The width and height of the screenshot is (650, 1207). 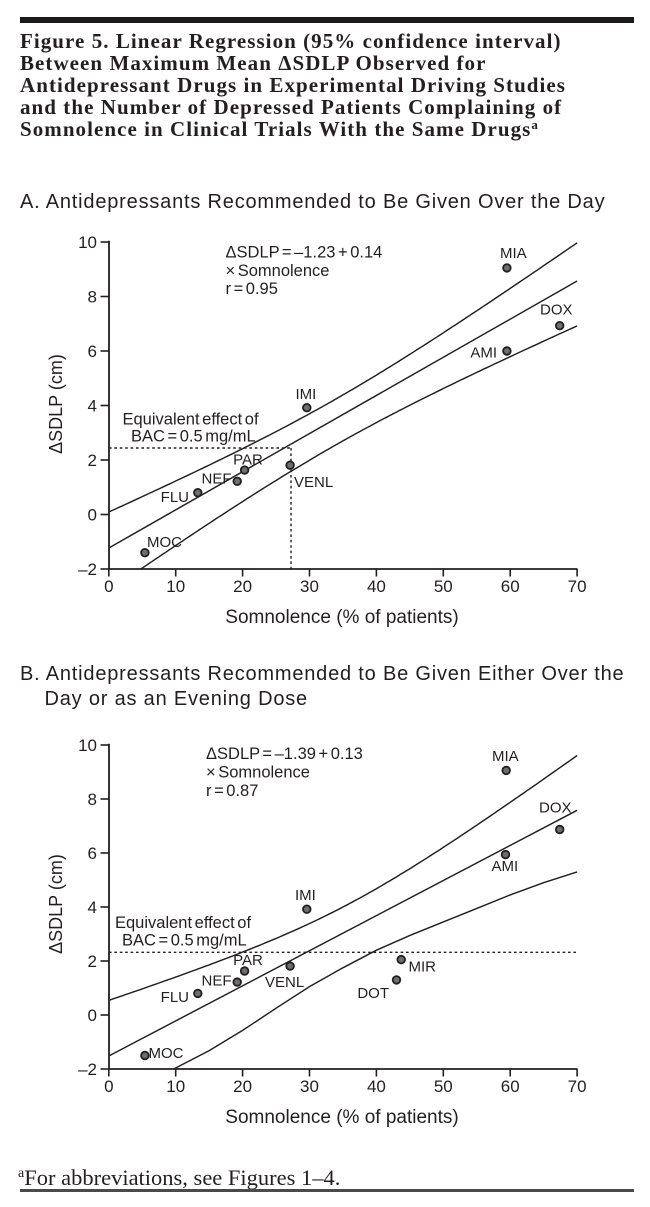 I want to click on svg-text: r = 0.87, so click(x=232, y=791).